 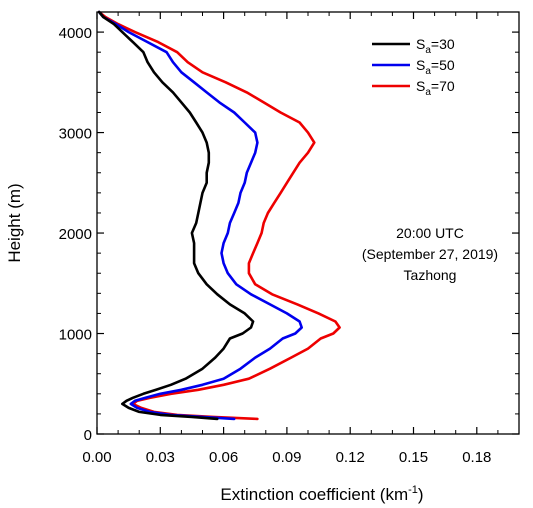 I want to click on y-tick-label: 1000, so click(x=75, y=335).